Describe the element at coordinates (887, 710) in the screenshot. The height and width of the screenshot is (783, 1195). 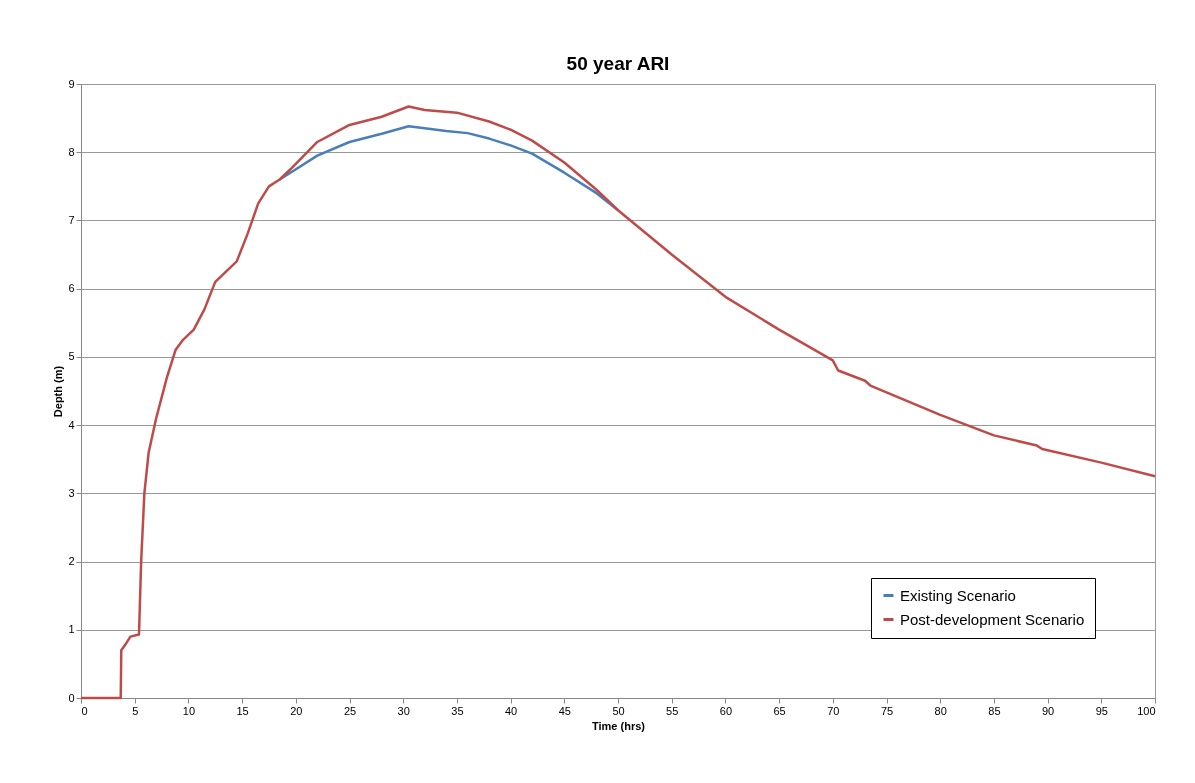
I see `x-tick-label: 75` at that location.